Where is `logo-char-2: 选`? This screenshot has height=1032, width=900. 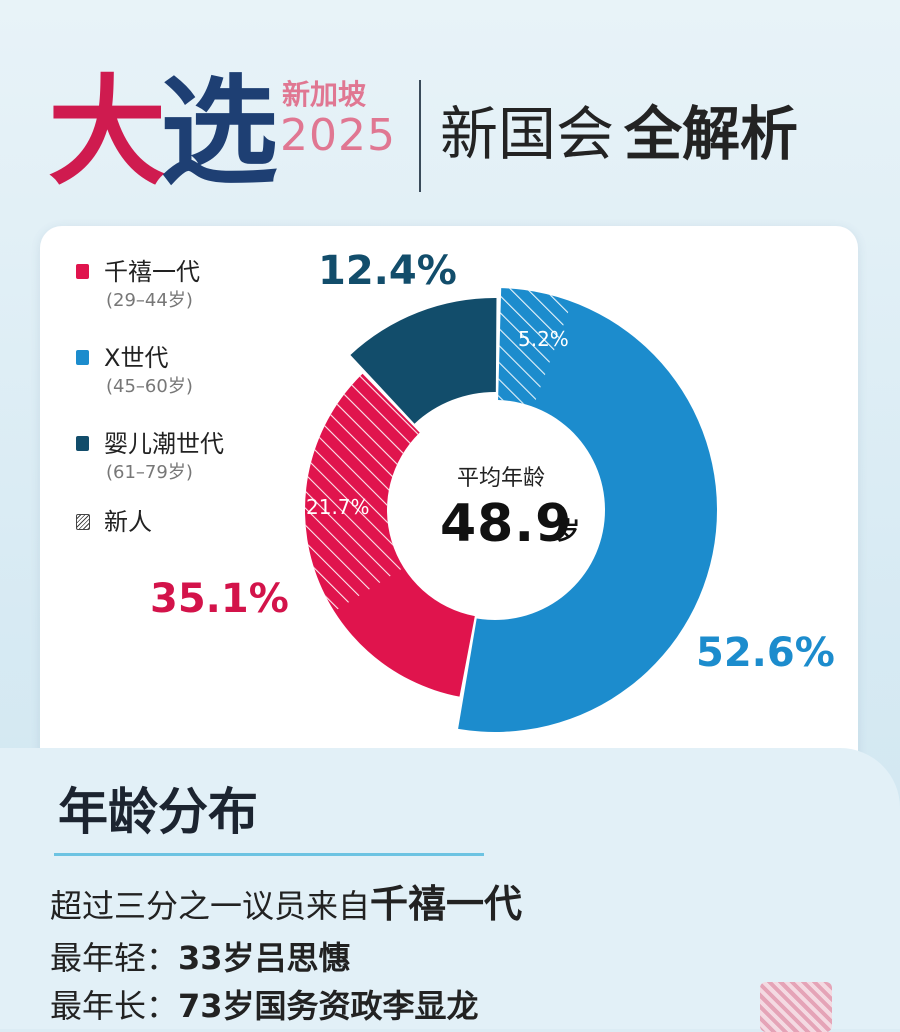
logo-char-2: 选 is located at coordinates (219, 132).